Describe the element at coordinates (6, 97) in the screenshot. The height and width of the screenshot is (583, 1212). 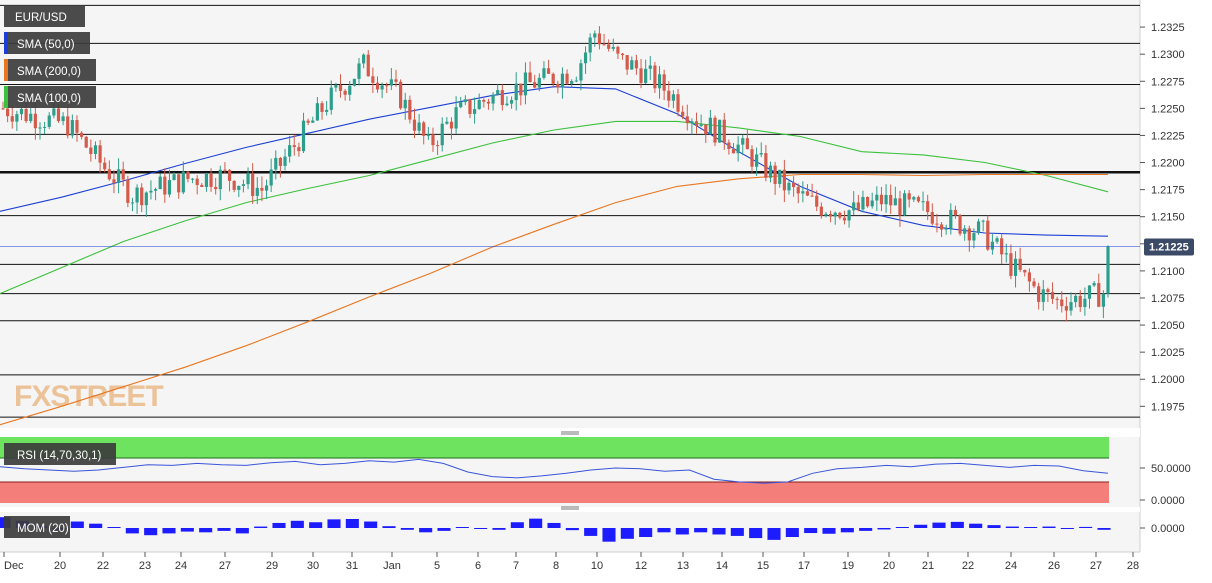
I see `legend-sma100-swatch` at that location.